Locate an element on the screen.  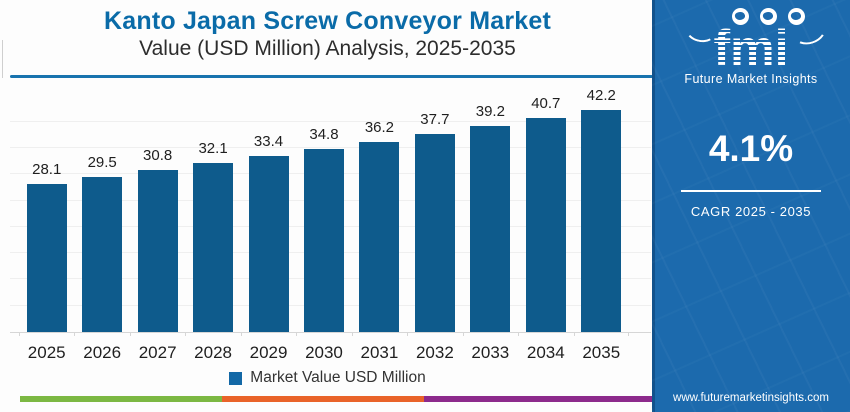
bar-slot: 32.1 2028 is located at coordinates (212, 223).